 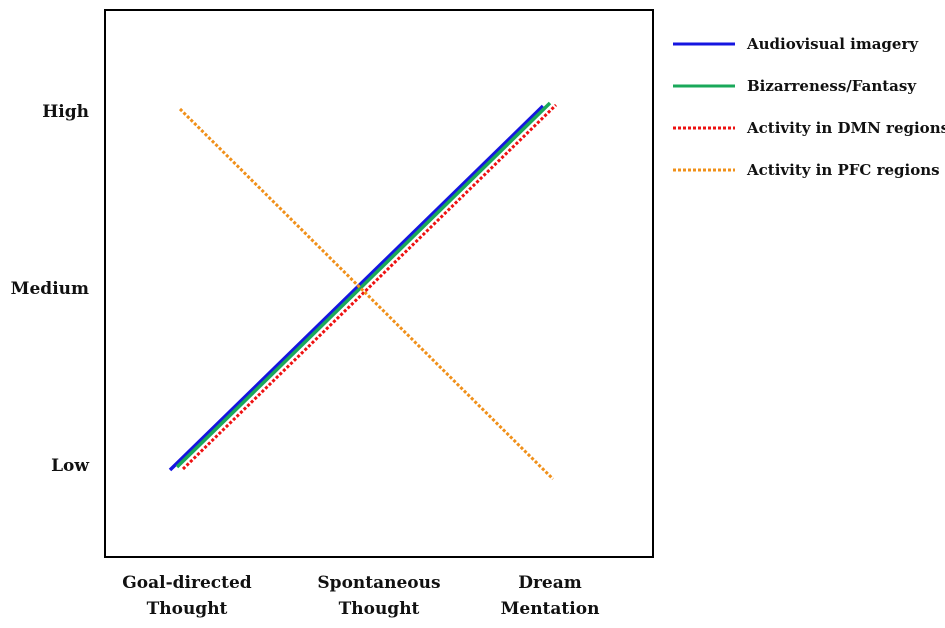 I want to click on x-tick-label-1-line-0: Spontaneous, so click(x=378, y=583).